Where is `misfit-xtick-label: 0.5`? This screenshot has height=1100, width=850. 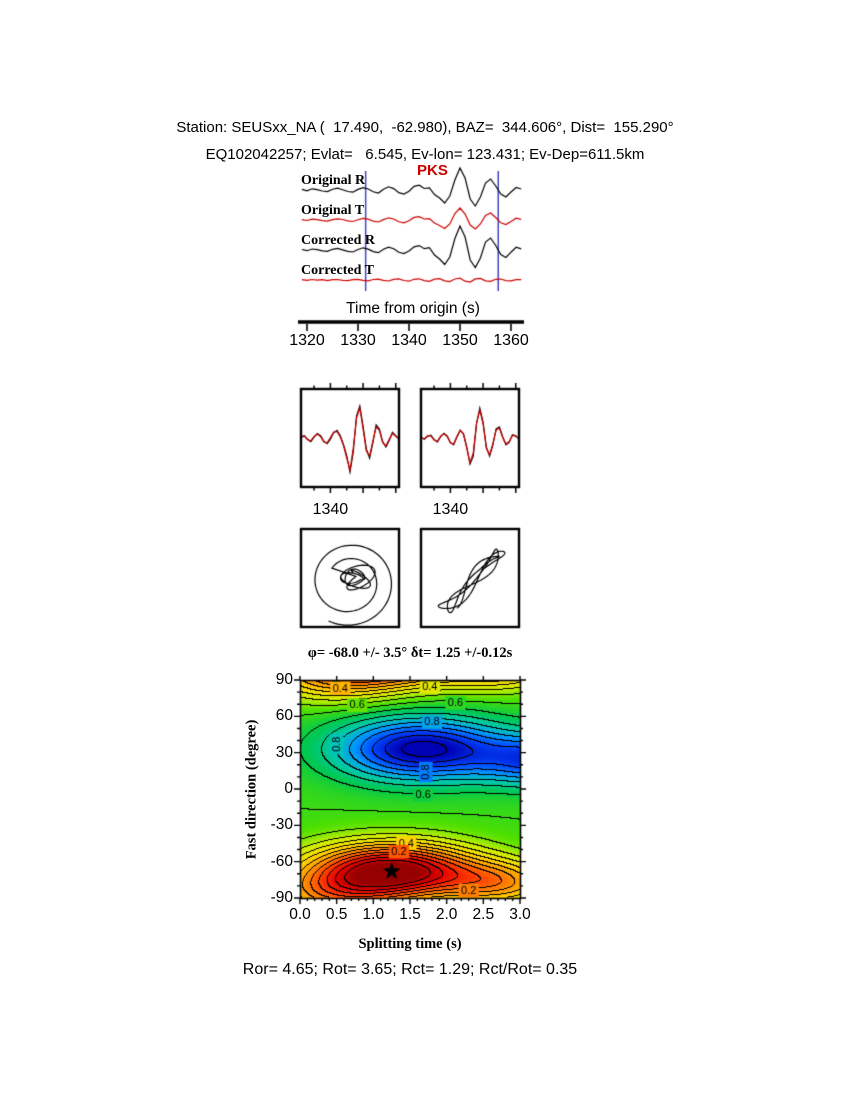
misfit-xtick-label: 0.5 is located at coordinates (336, 914).